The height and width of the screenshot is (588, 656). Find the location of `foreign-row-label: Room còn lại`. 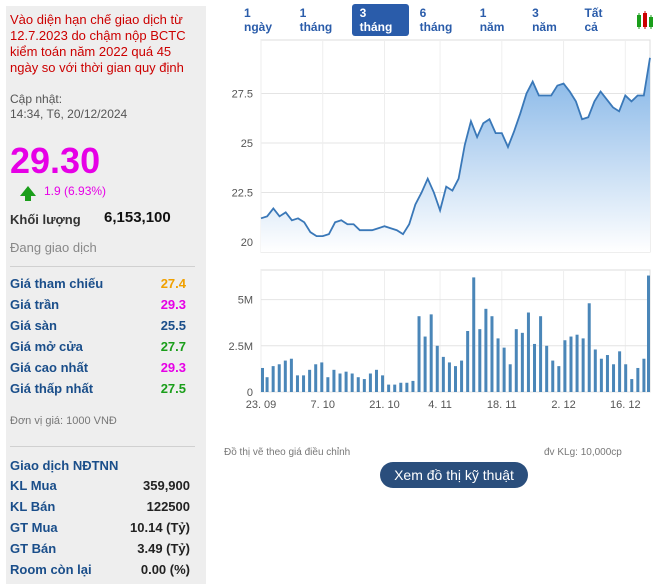

foreign-row-label: Room còn lại is located at coordinates (51, 569).